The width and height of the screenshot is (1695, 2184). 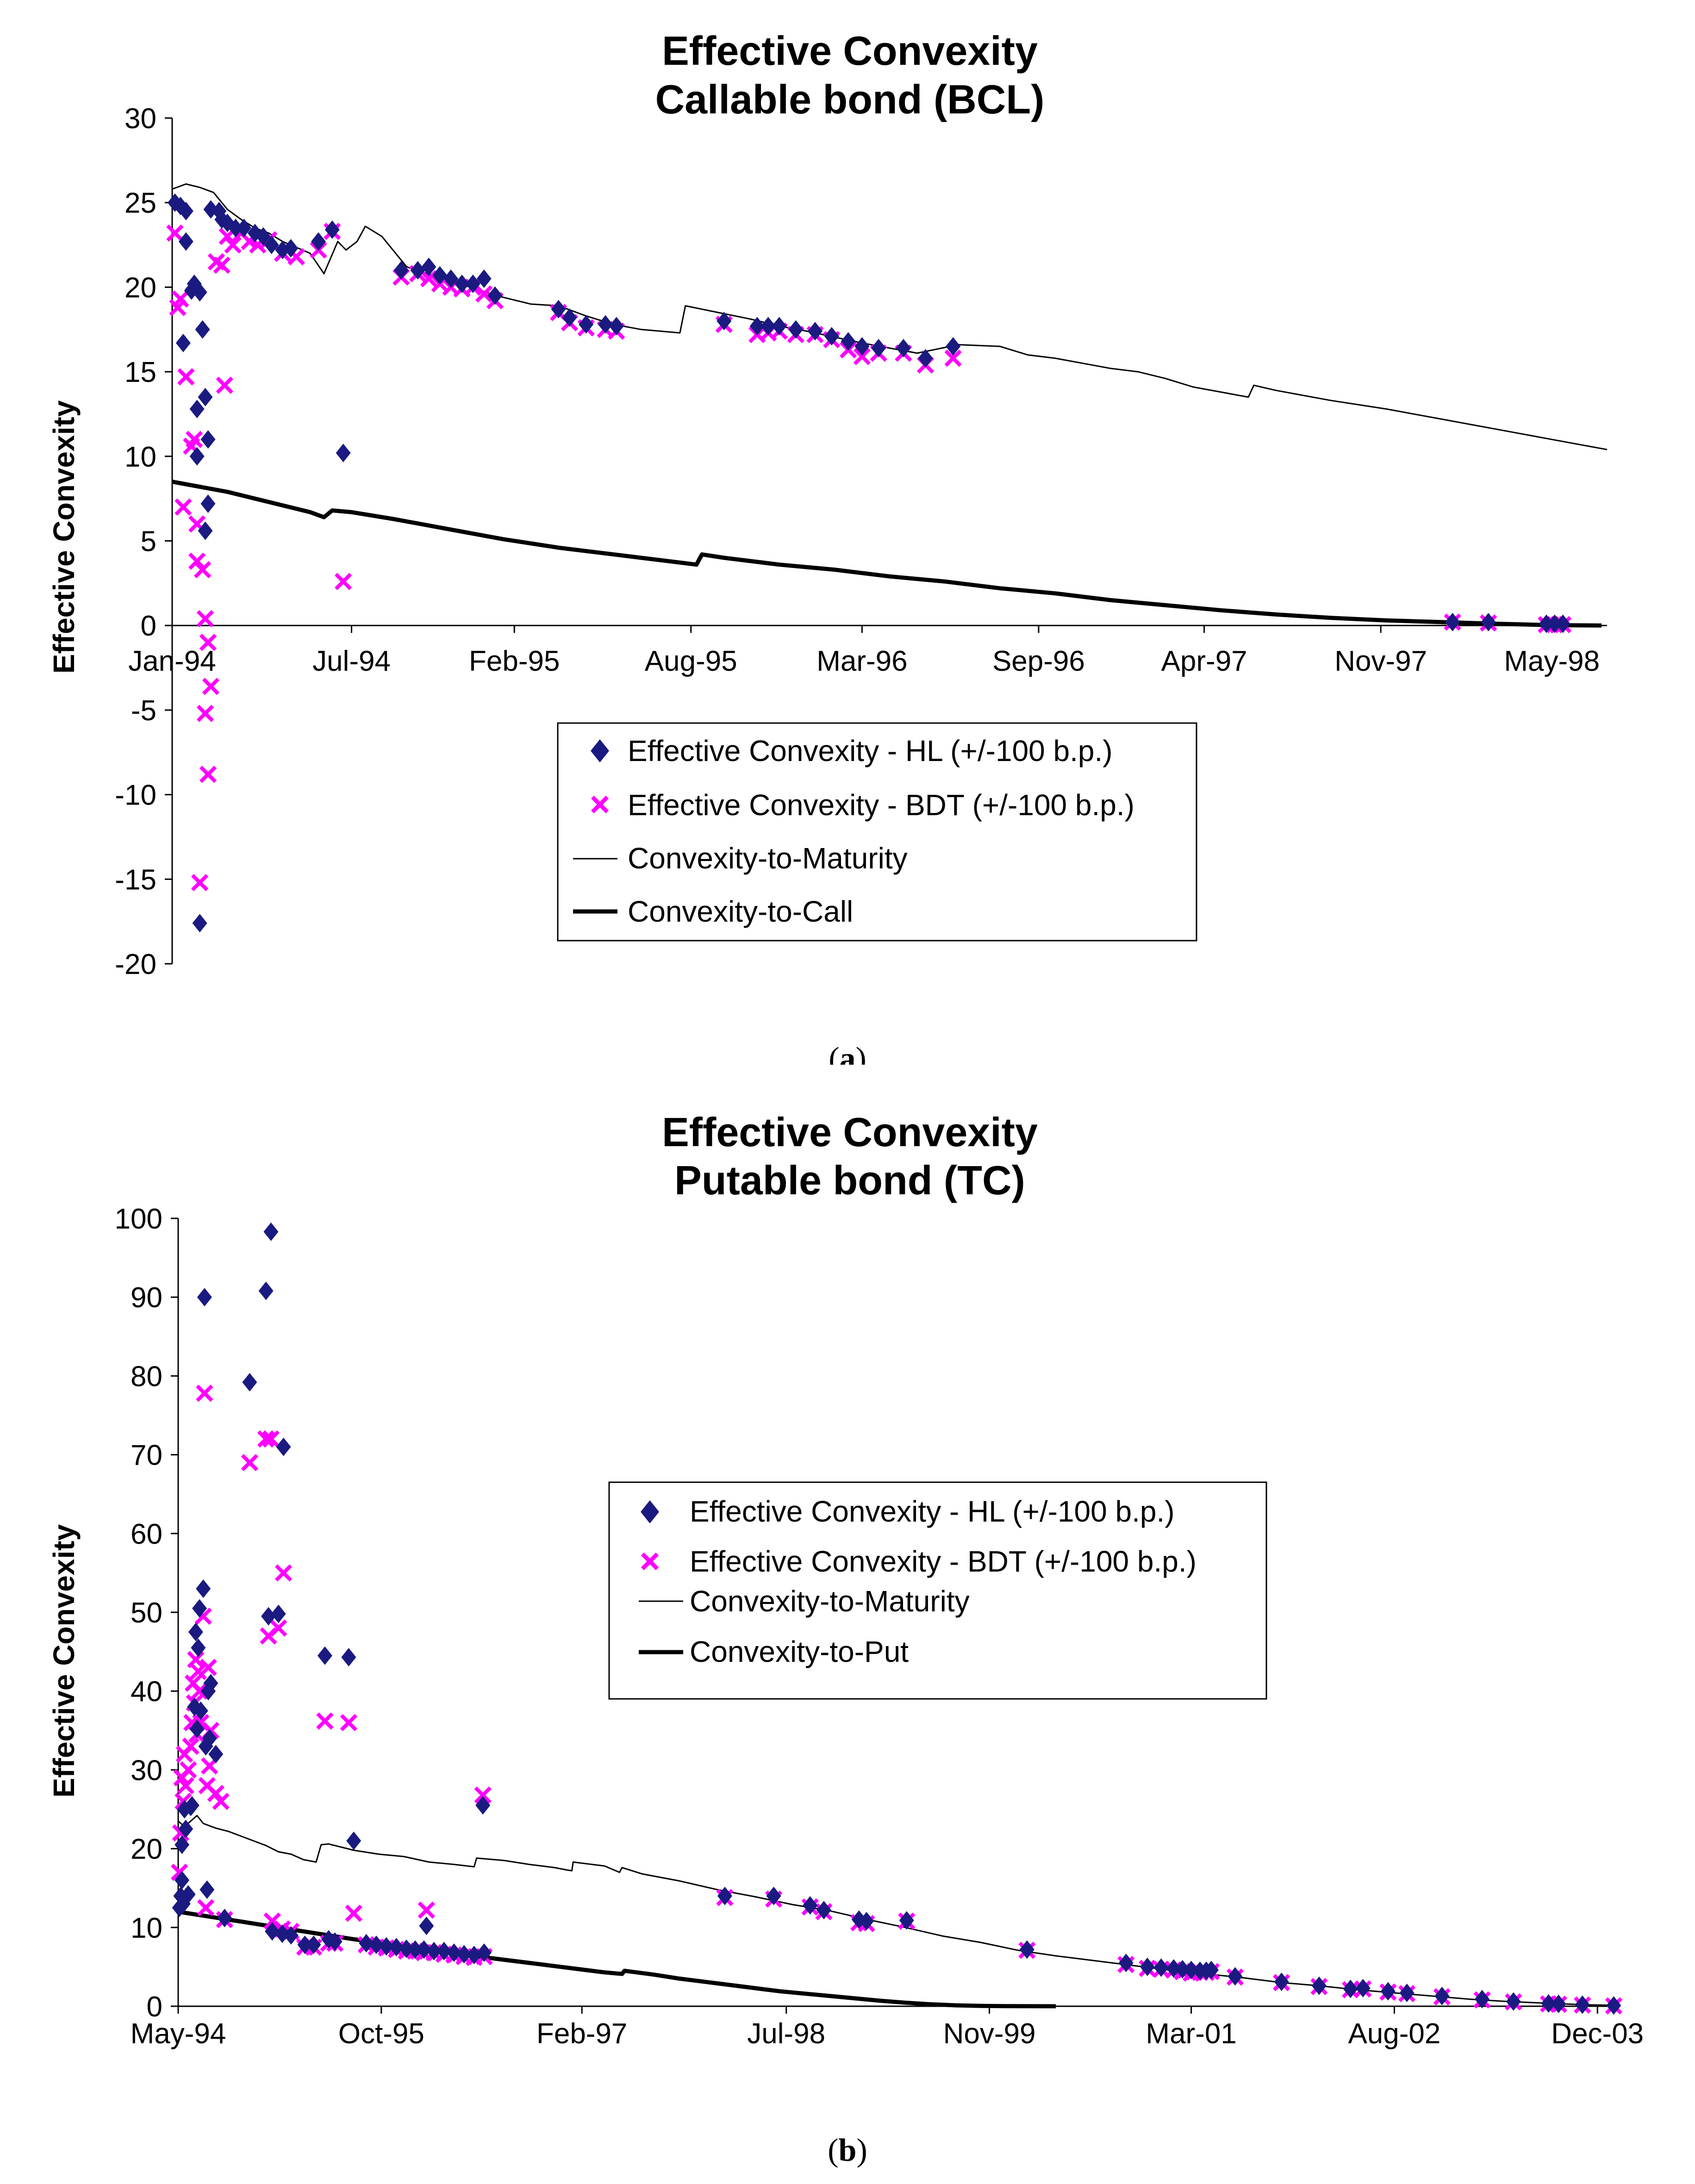 I want to click on x-tick-label: May-98, so click(x=1552, y=661).